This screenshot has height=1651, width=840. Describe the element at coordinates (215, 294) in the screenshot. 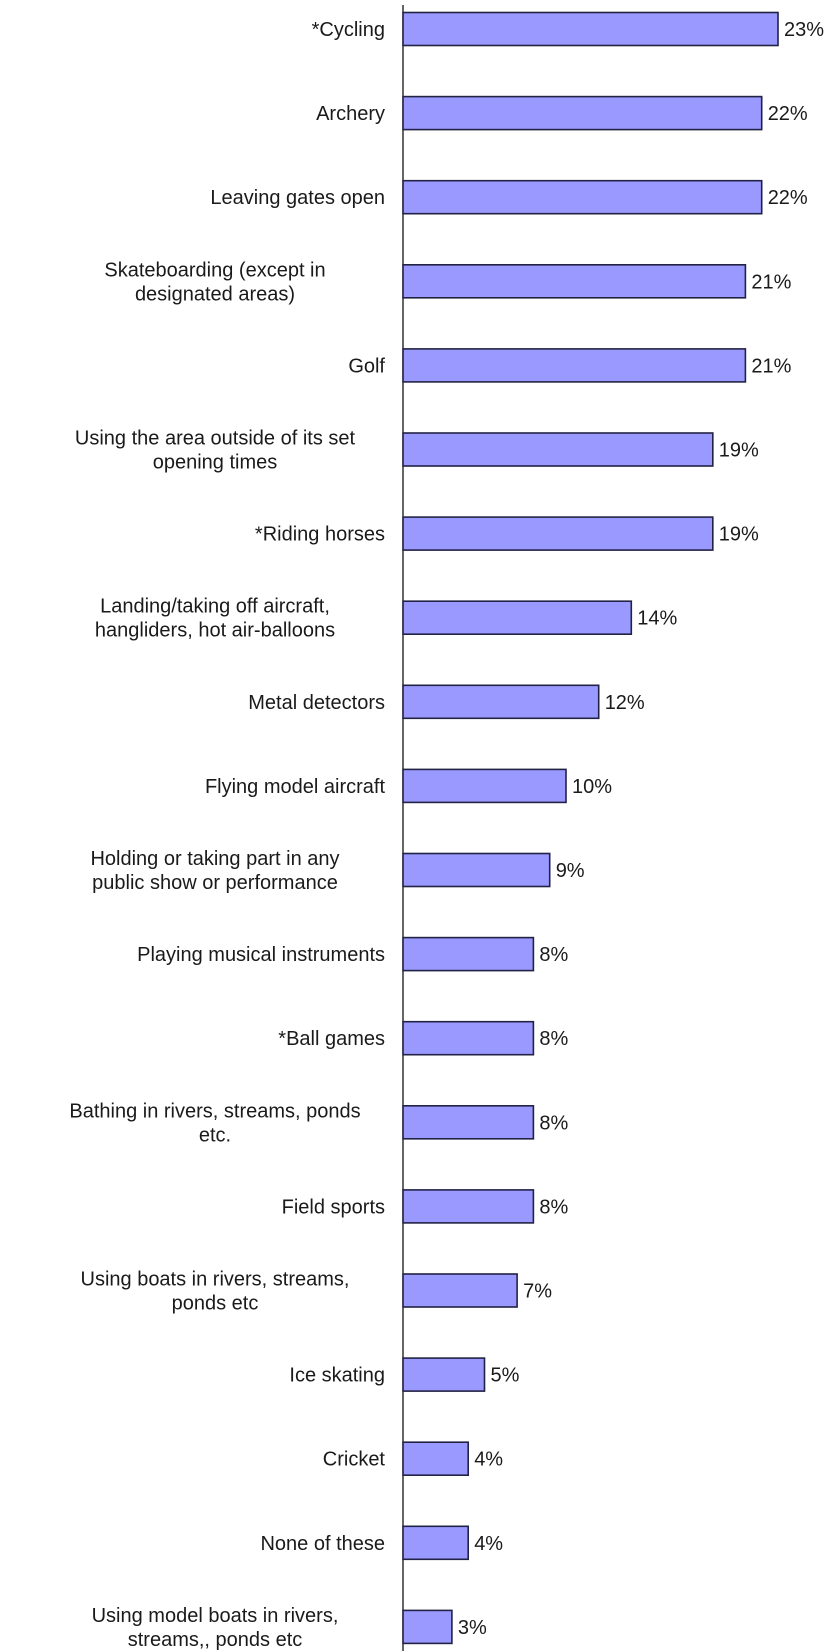

I see `category-label-4-line-2: designated areas)` at that location.